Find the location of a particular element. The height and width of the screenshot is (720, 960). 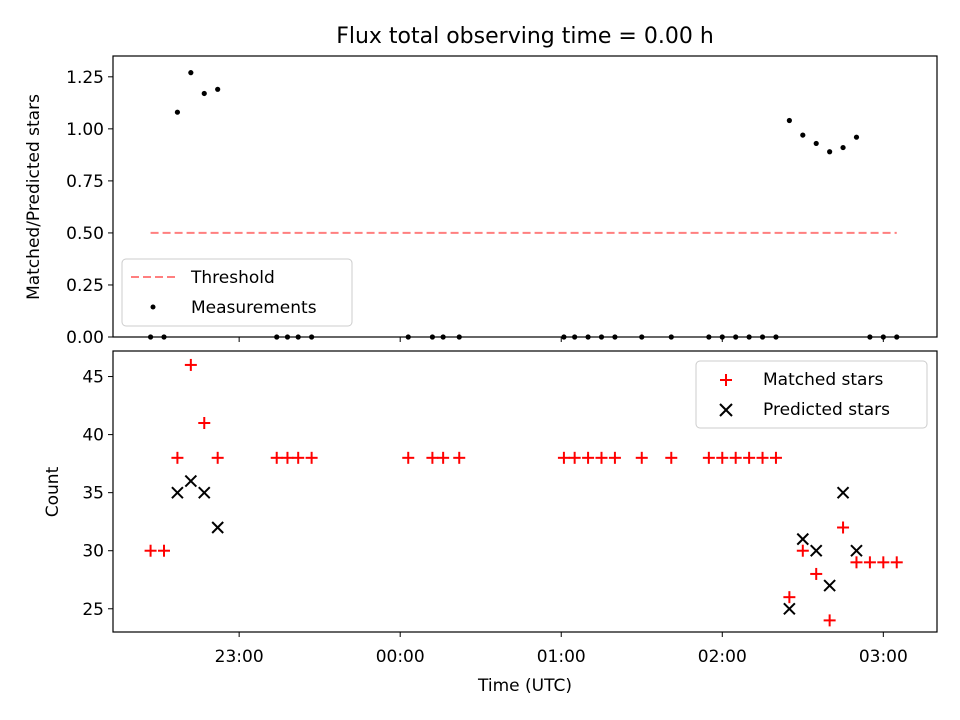

top-xtick-group is located at coordinates (561, 339).